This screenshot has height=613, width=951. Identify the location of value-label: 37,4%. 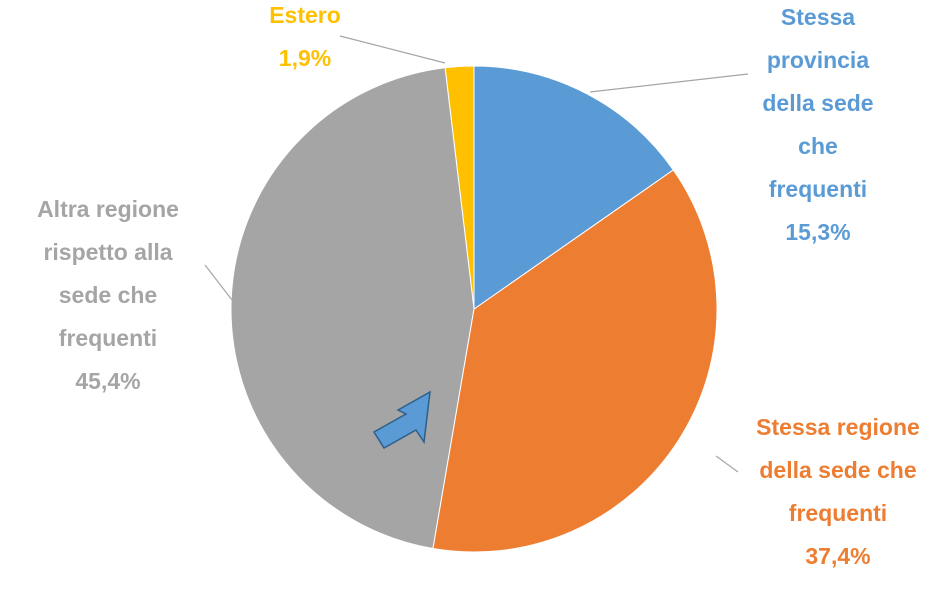
(838, 556).